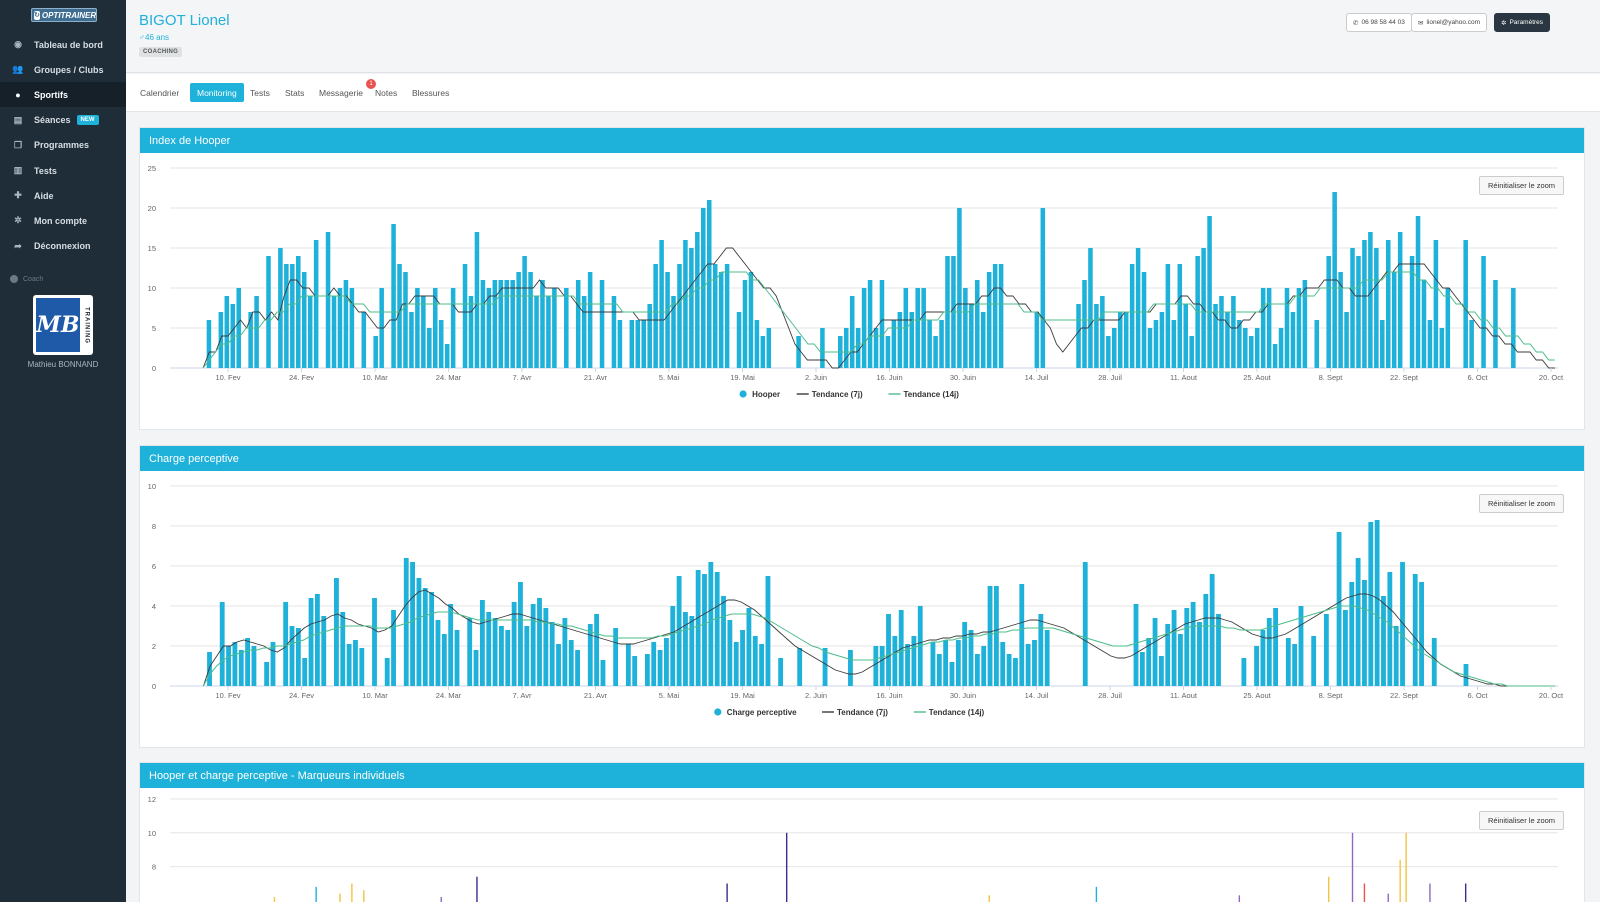 This screenshot has height=902, width=1600. I want to click on reset-zoom-button: Réinitialiser le zoom, so click(1521, 820).